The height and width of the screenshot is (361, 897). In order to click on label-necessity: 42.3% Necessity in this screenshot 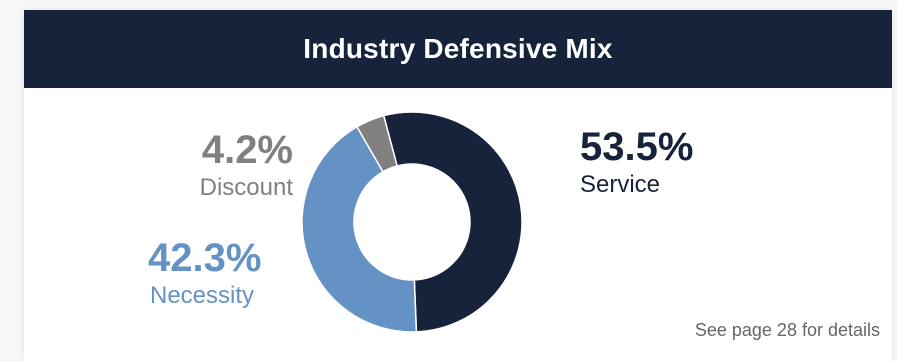, I will do `click(205, 272)`.